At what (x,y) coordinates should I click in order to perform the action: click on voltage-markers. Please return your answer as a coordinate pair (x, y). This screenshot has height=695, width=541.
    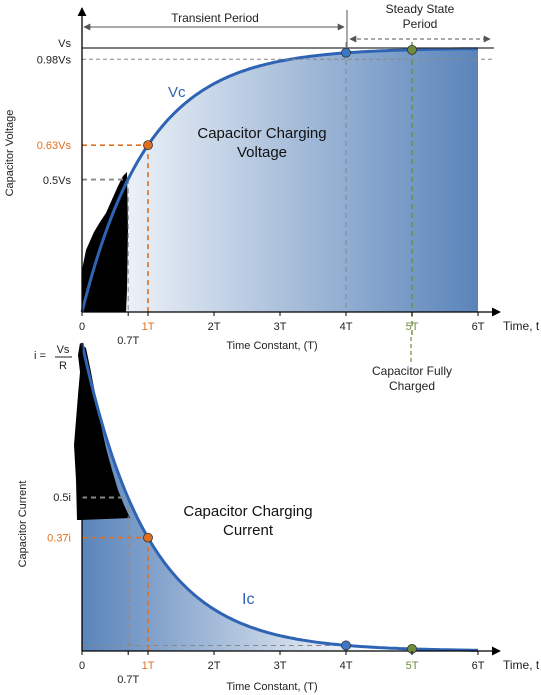
    Looking at the image, I should click on (280, 97).